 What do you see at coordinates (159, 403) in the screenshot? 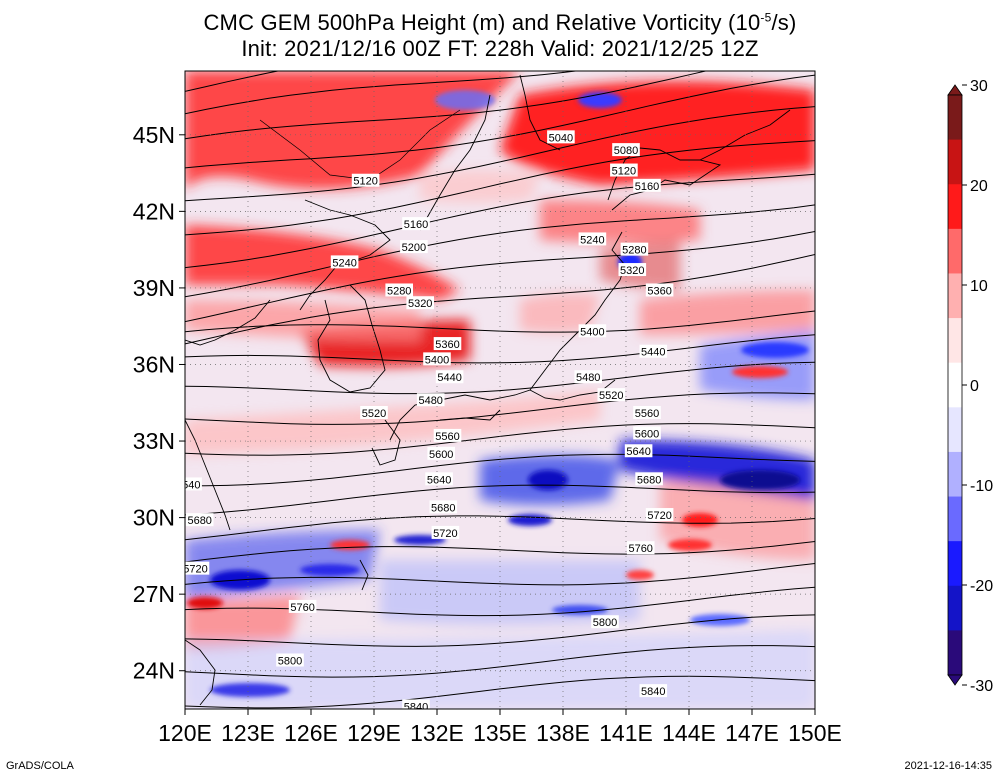
I see `latitude-axis: 24N 27N 30N 33N 36N 39N 42N 45N` at bounding box center [159, 403].